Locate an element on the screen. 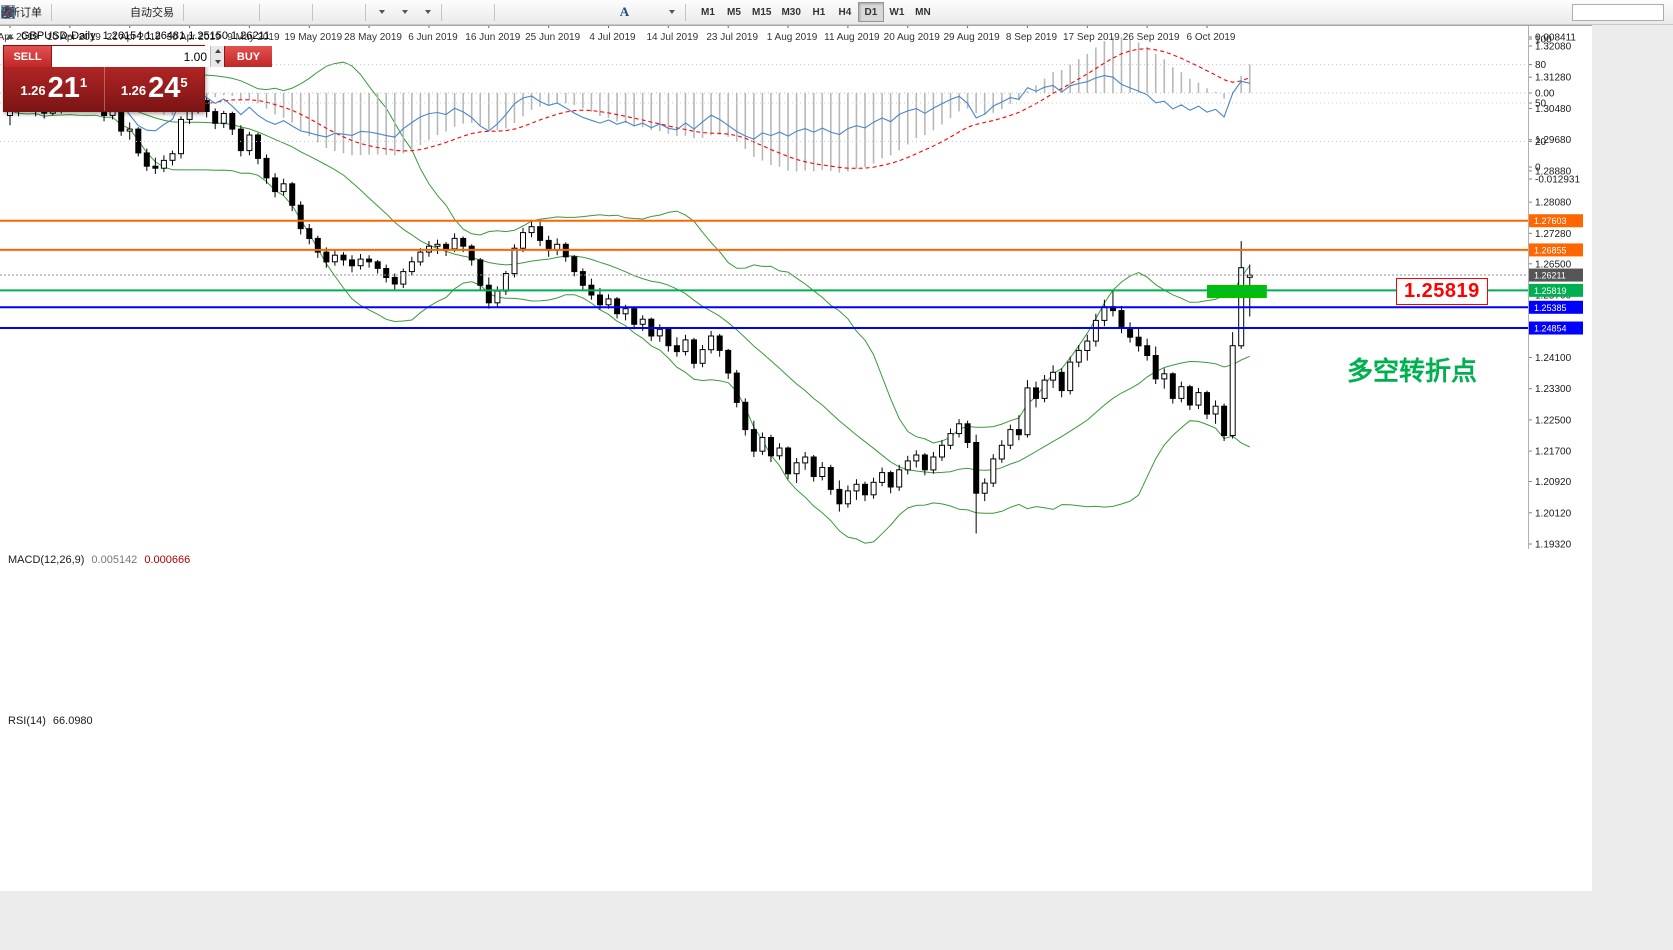 Image resolution: width=1673 pixels, height=950 pixels. price-axis-label: 1.24100 is located at coordinates (1553, 358).